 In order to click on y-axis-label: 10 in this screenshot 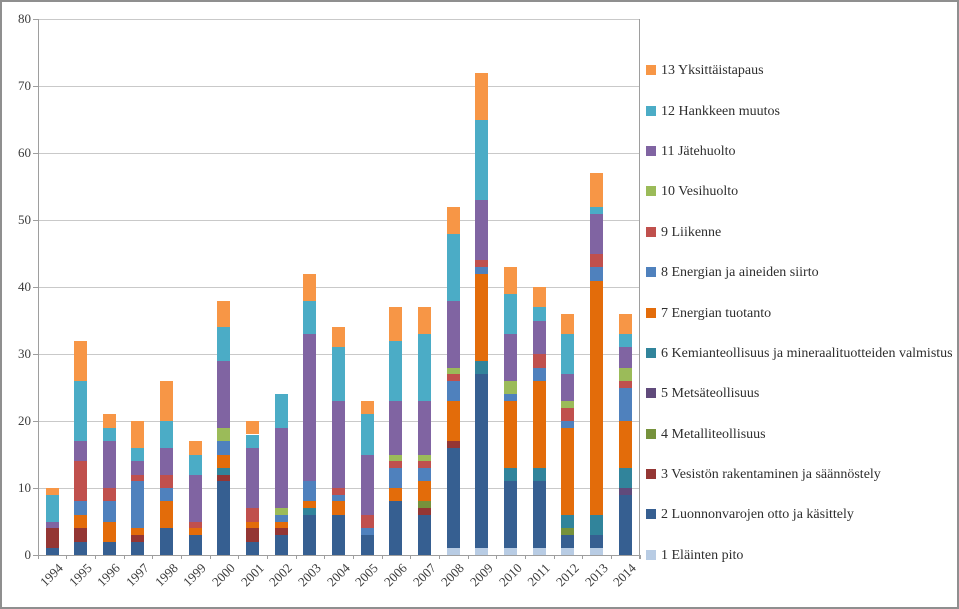, I will do `click(24, 488)`.